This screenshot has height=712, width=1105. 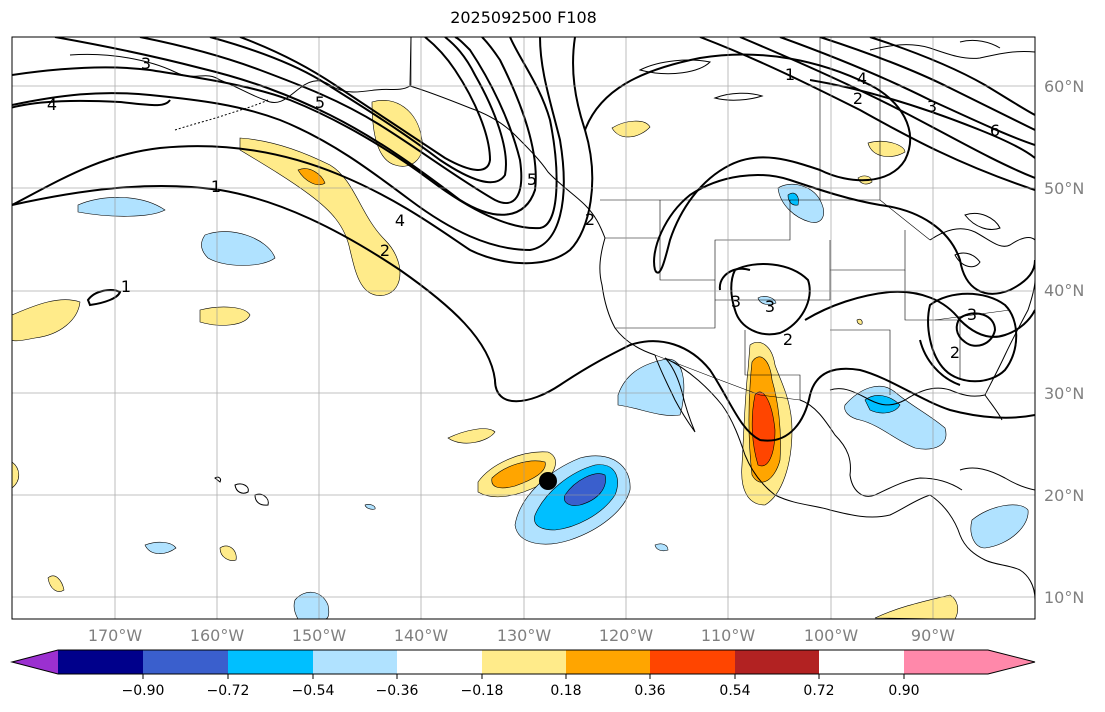 What do you see at coordinates (482, 691) in the screenshot?
I see `colorbar-tick-label: −0.18` at bounding box center [482, 691].